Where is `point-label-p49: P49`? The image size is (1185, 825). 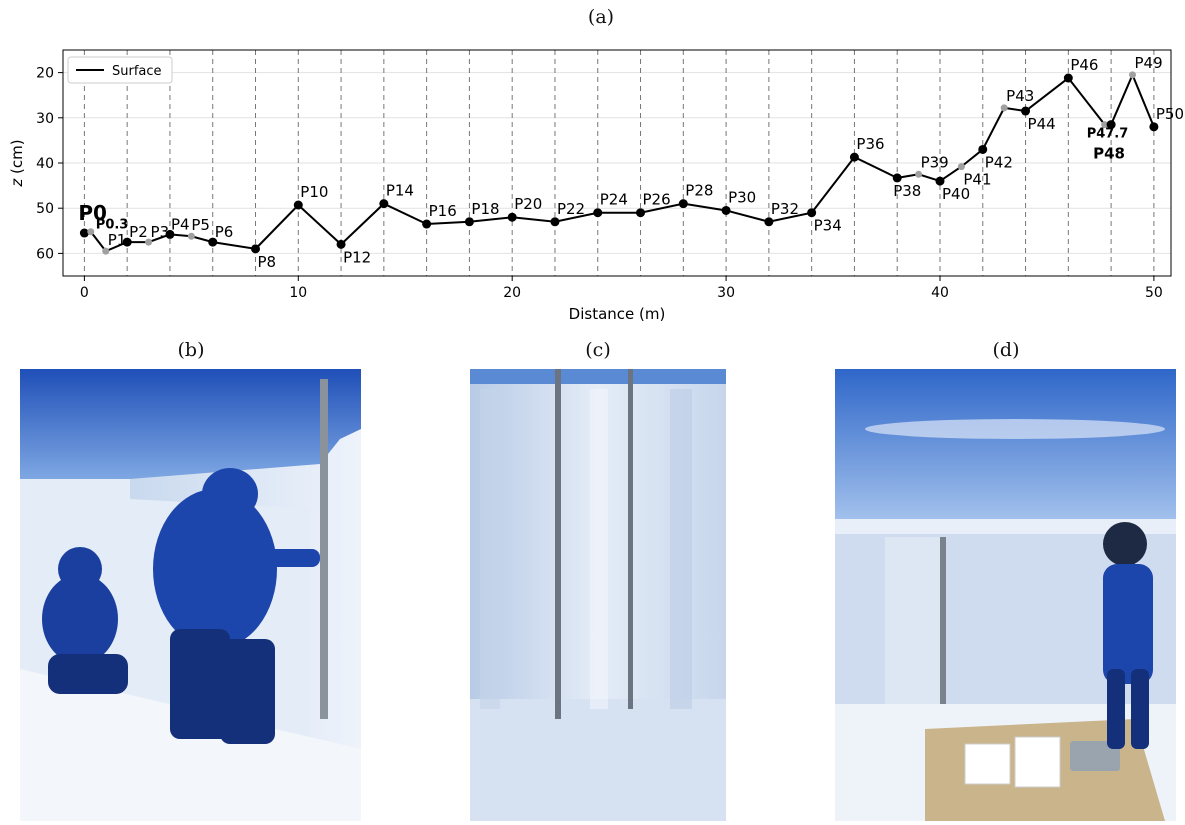 point-label-p49: P49 is located at coordinates (1148, 63).